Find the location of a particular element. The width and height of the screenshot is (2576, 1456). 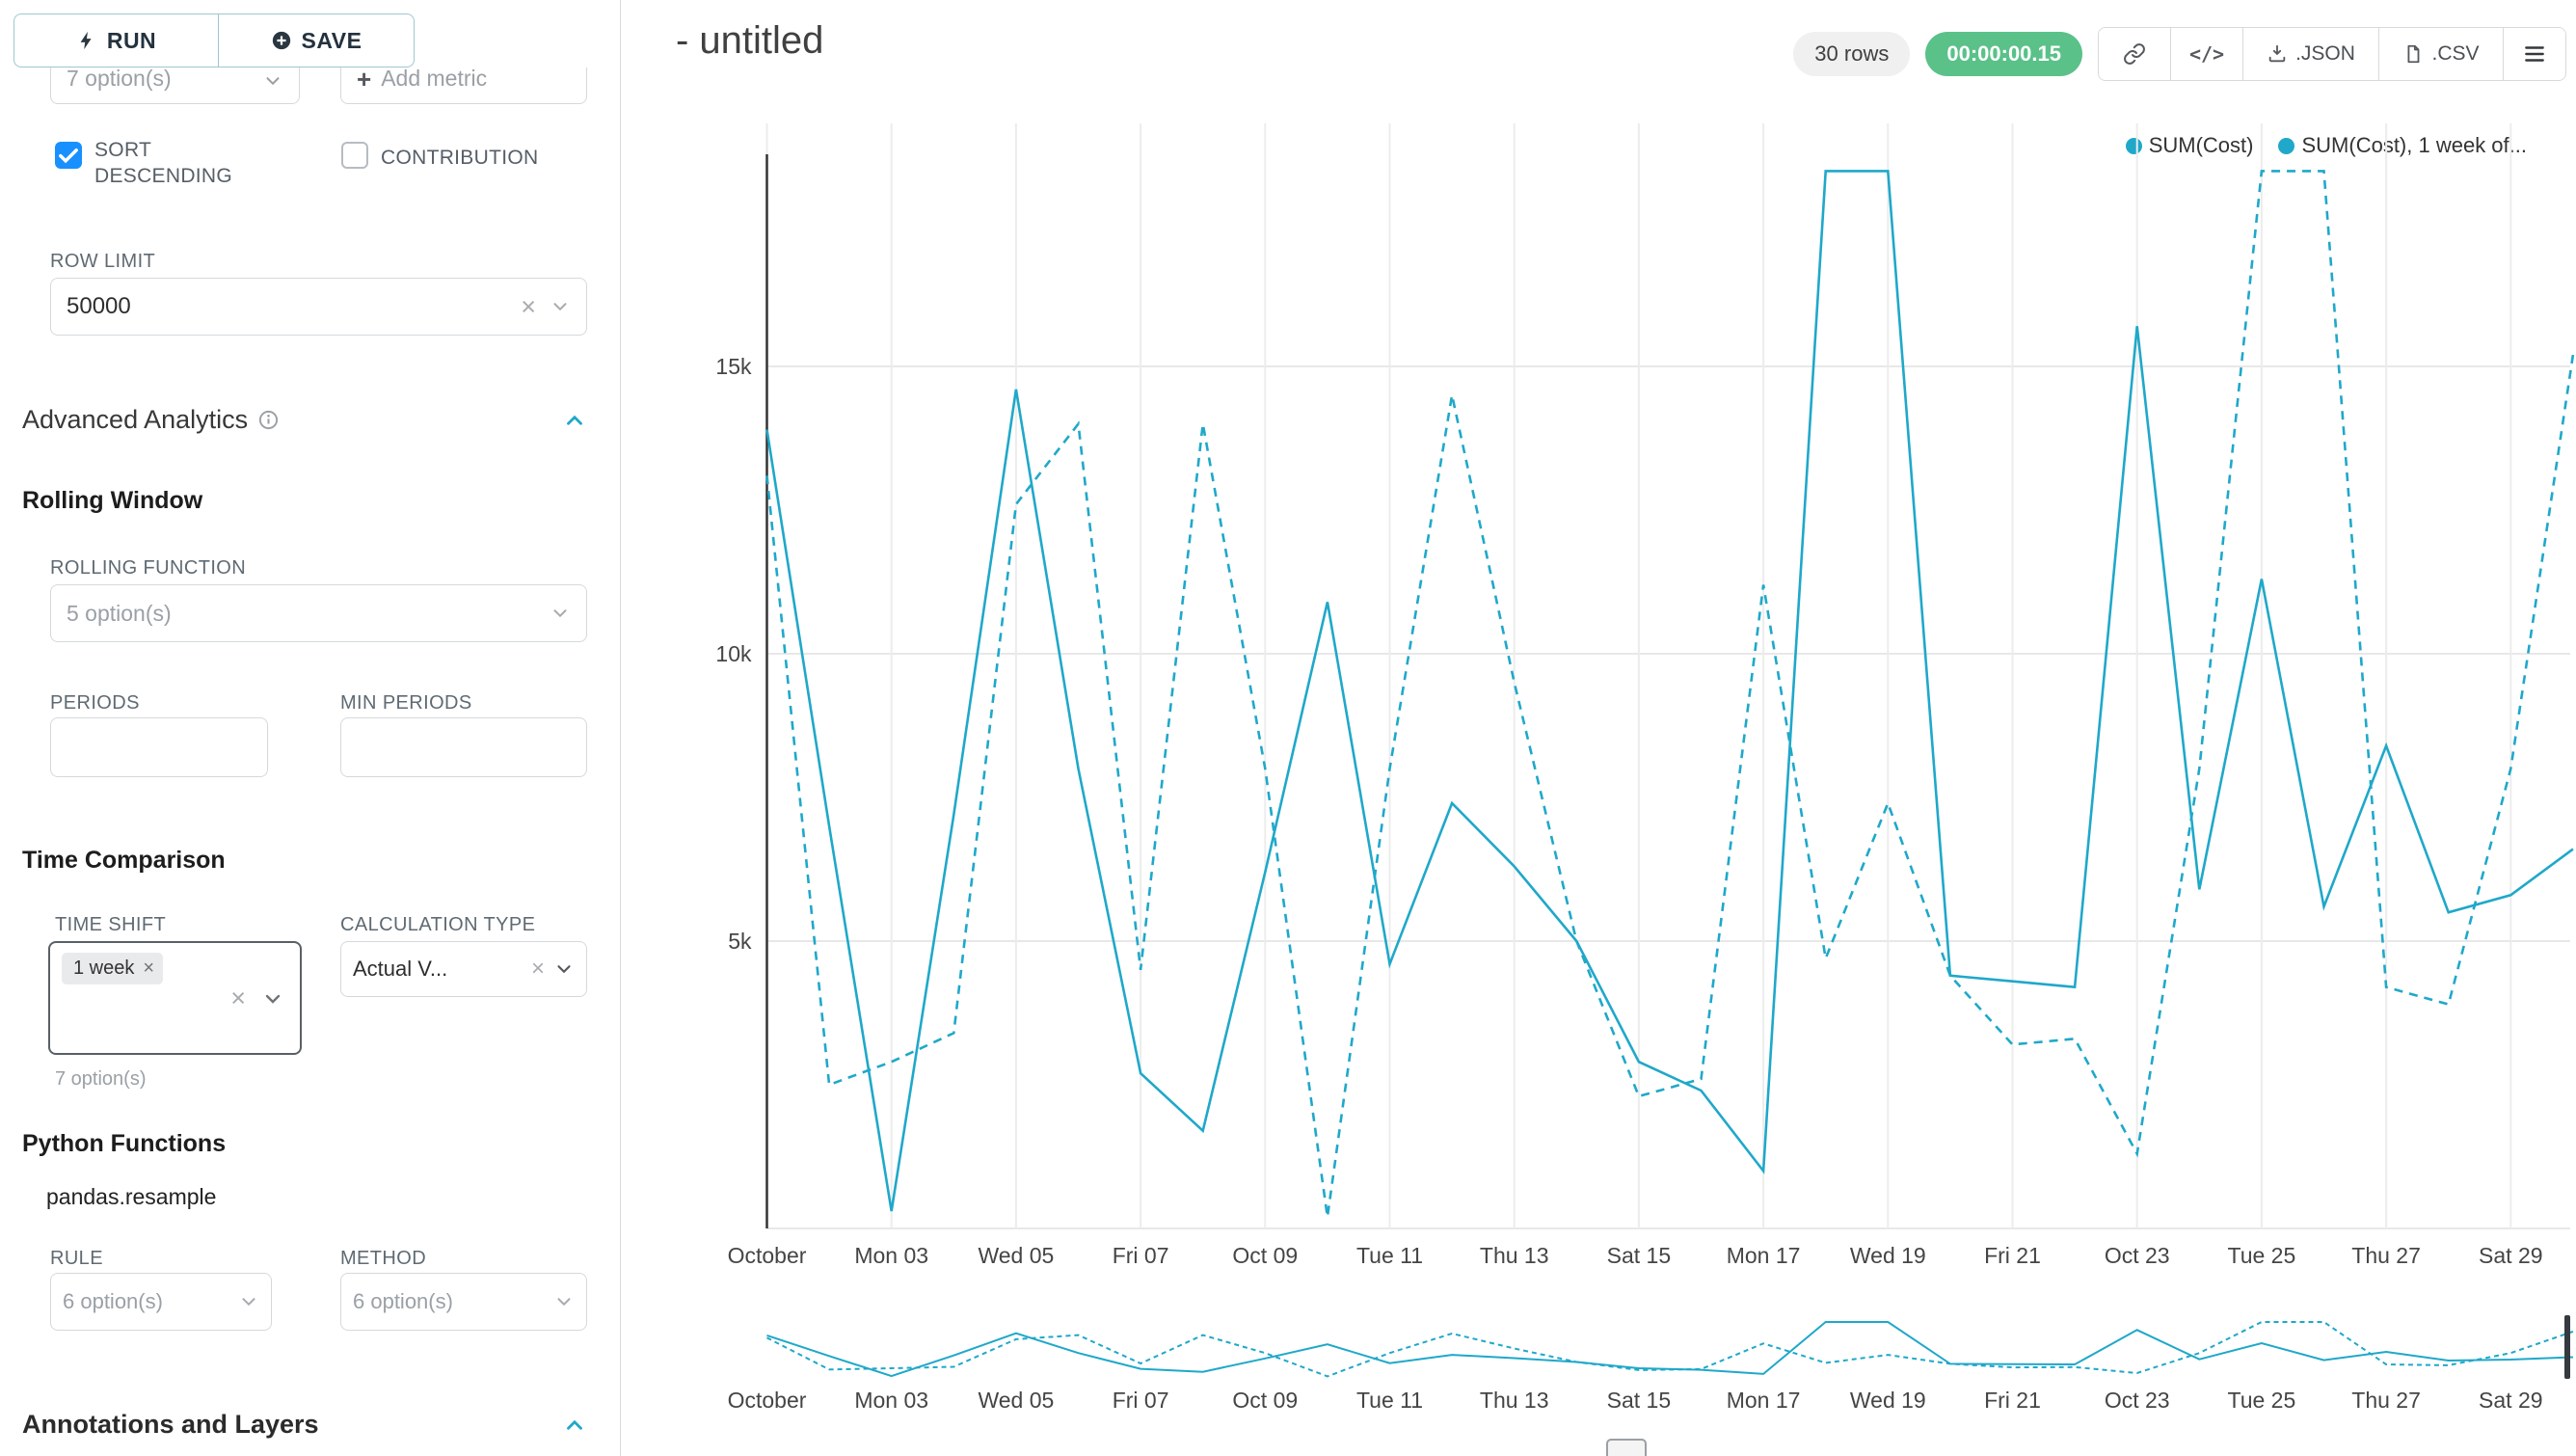

hamburger-menu-icon is located at coordinates (2534, 54).